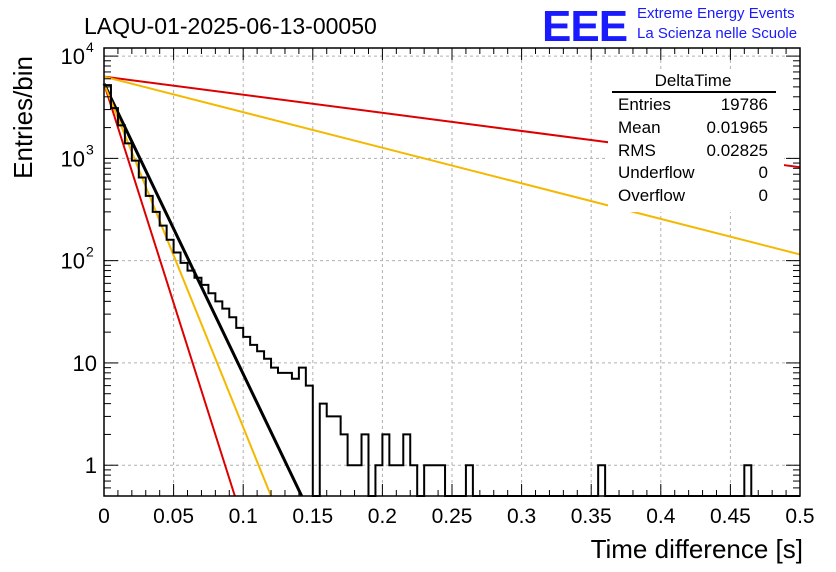  I want to click on chart-title: LAQU-01-2025-06-13-00050, so click(230, 26).